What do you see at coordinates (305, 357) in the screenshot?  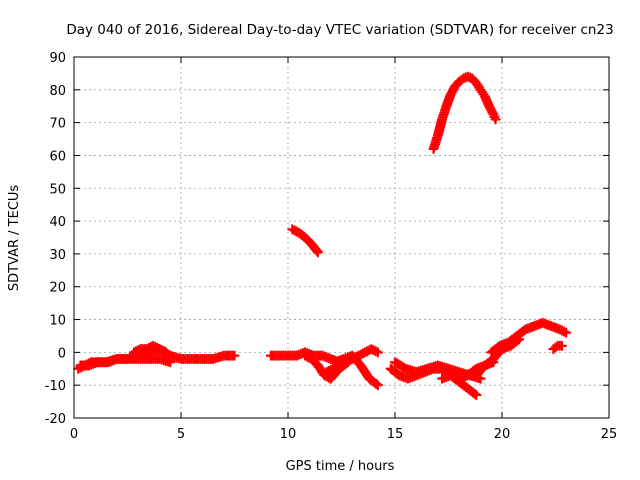 I see `series-sat-d-mid` at bounding box center [305, 357].